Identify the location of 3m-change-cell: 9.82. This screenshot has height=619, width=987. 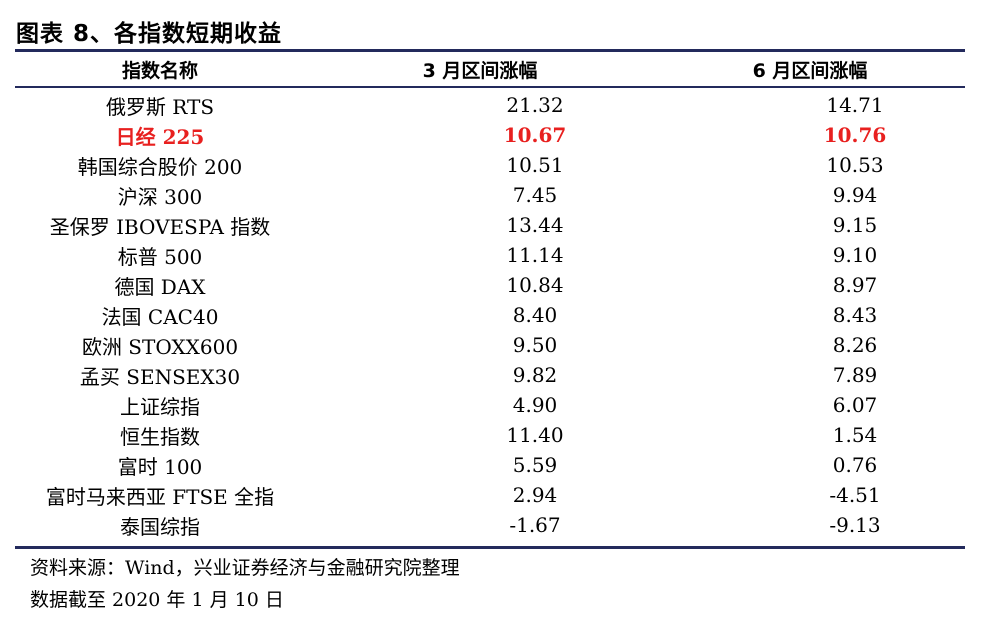
(535, 375).